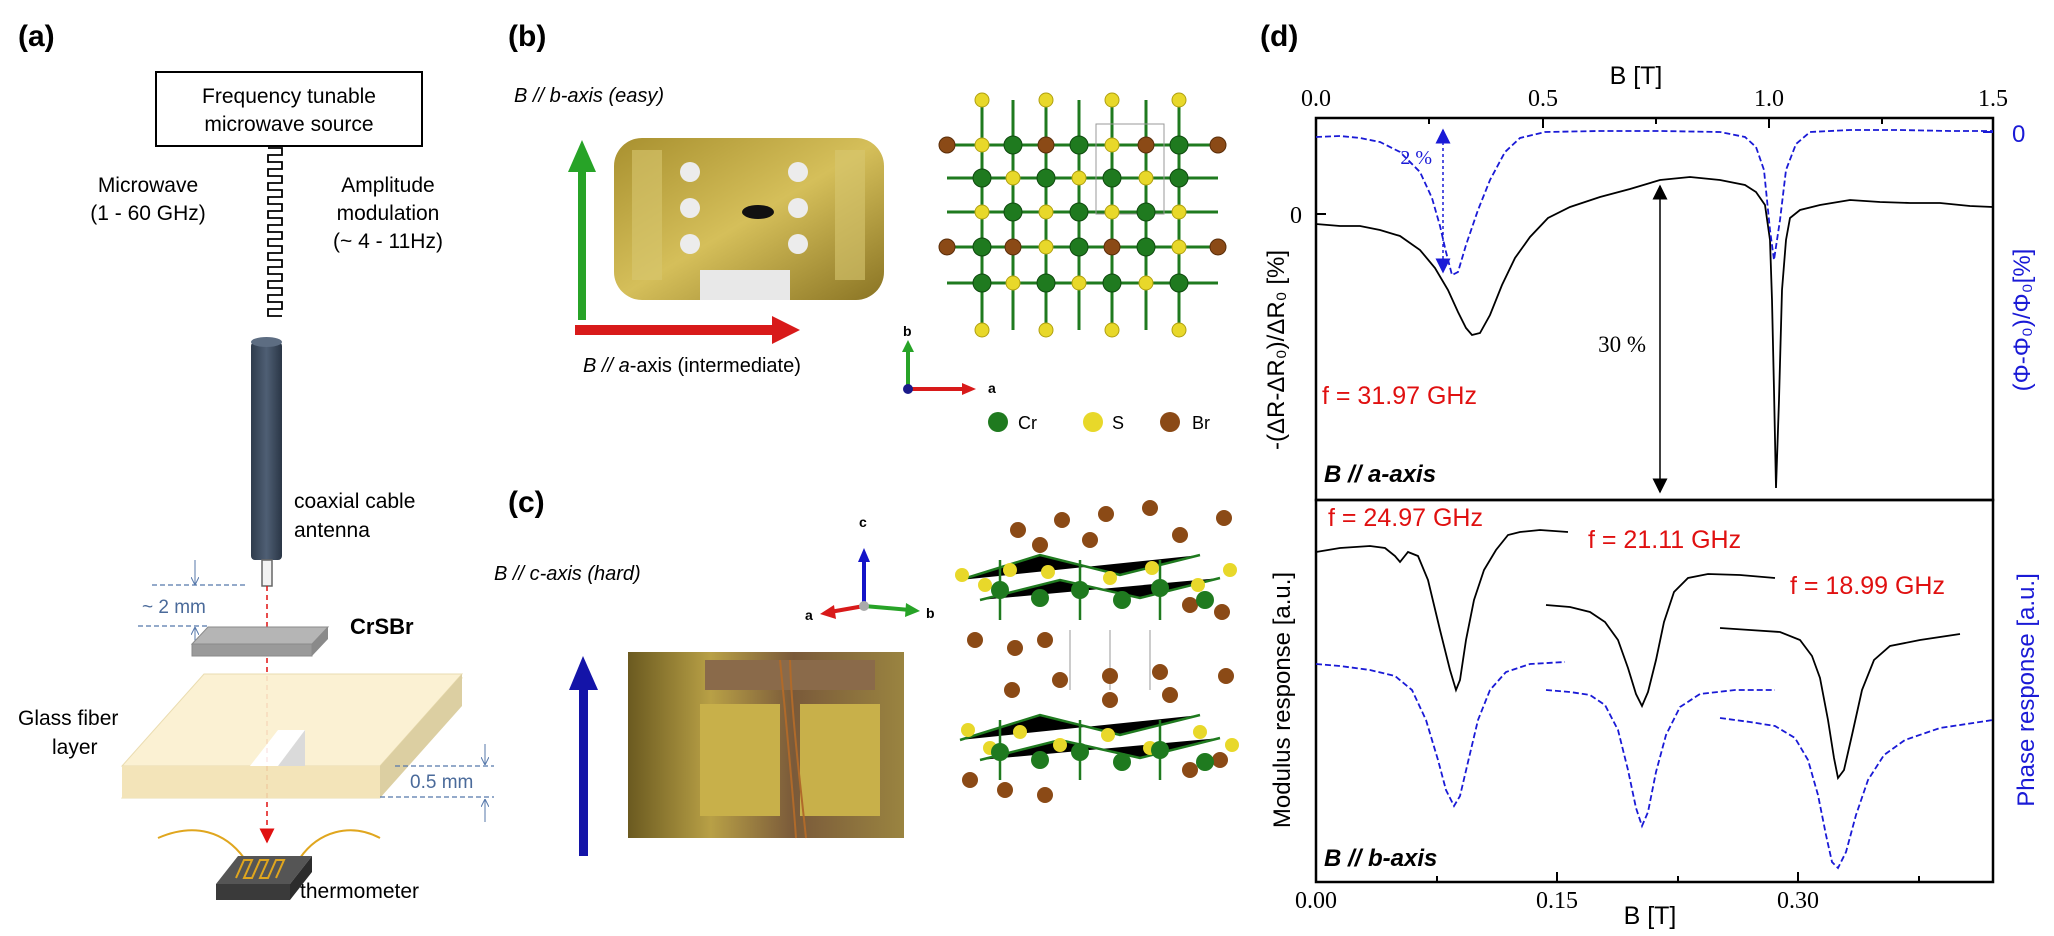 This screenshot has width=2054, height=936. Describe the element at coordinates (1416, 158) in the screenshot. I see `annot-2pct: 2 %` at that location.